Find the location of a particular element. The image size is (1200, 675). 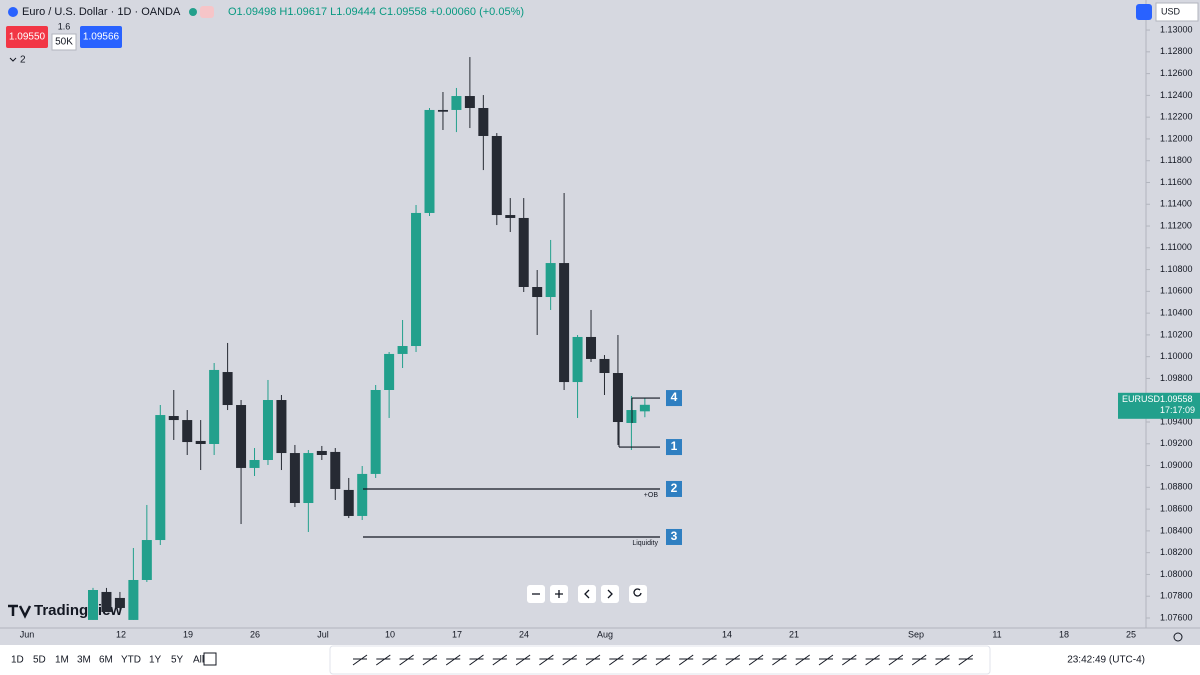

y-tick-label: 1.12400 is located at coordinates (1176, 95).